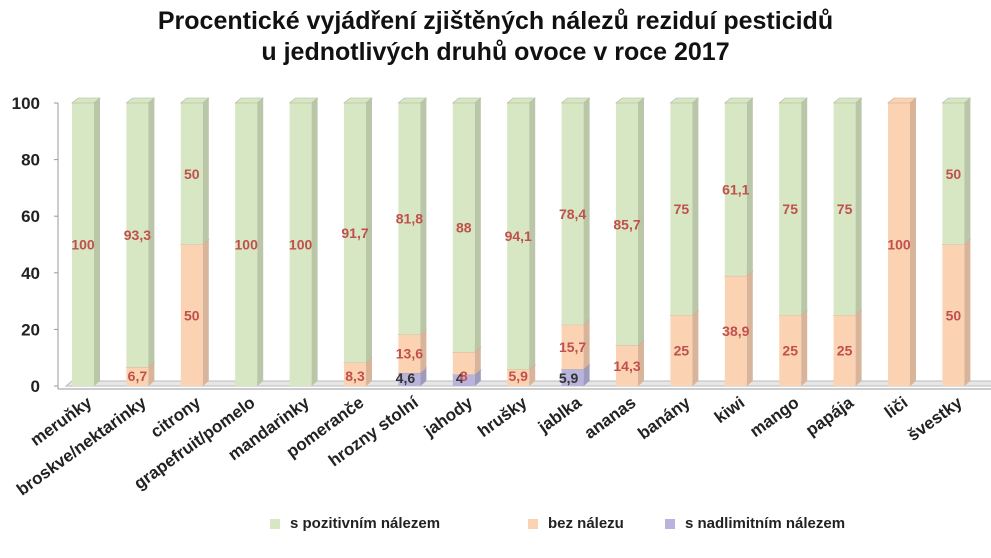 Image resolution: width=991 pixels, height=558 pixels. I want to click on y-tick-label-80: 80, so click(30, 160).